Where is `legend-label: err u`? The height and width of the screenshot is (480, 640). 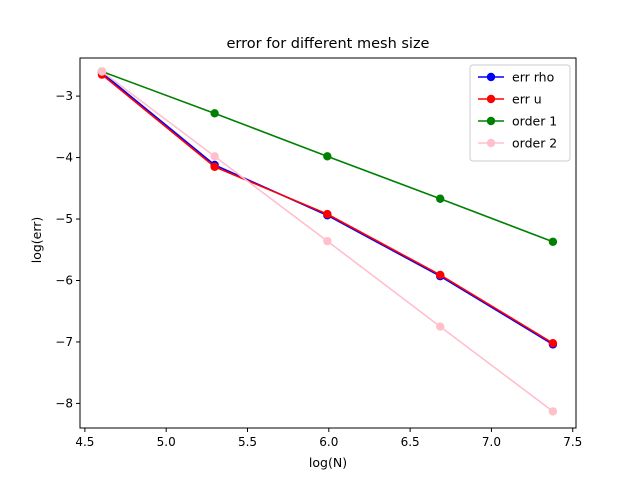 legend-label: err u is located at coordinates (527, 99).